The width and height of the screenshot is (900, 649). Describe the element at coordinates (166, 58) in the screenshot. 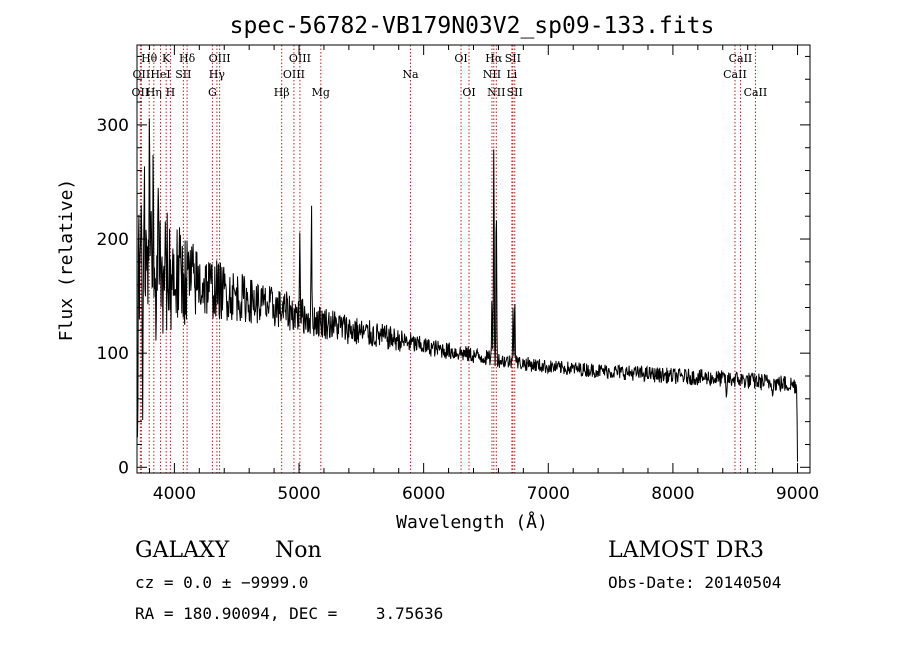

I see `line-label-5: K` at that location.